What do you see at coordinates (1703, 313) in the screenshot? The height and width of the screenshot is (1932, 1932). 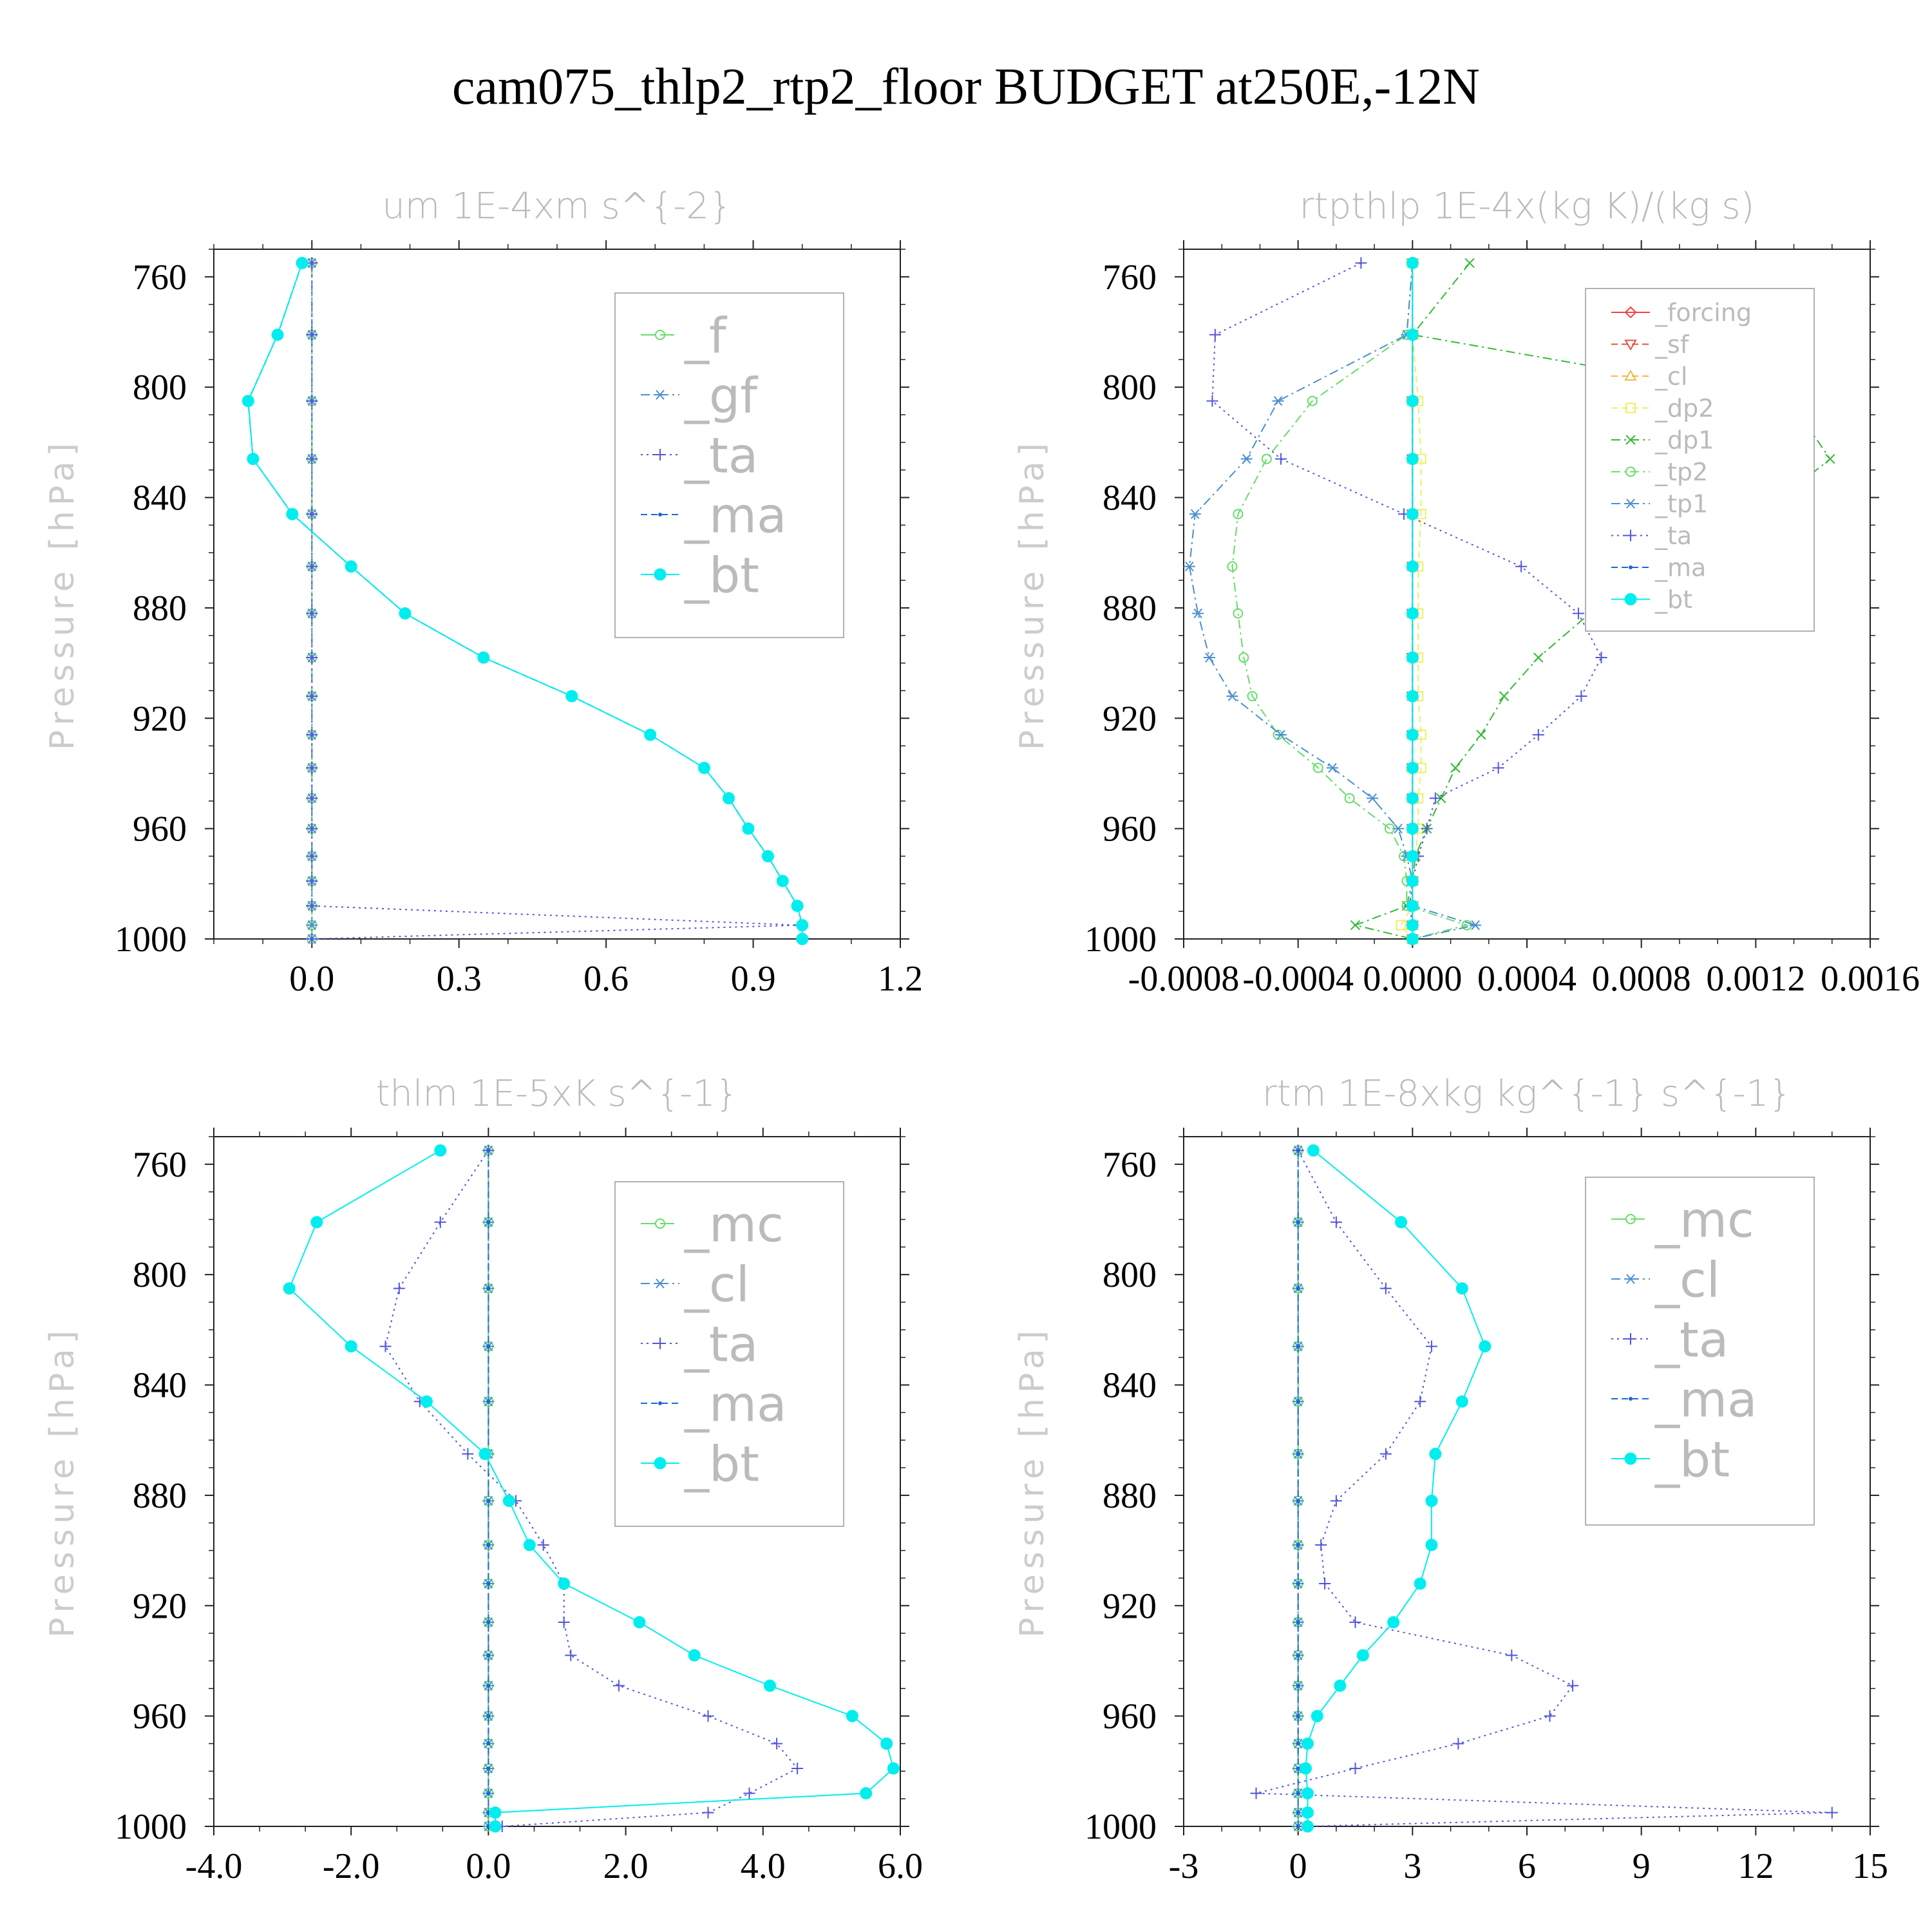 I see `legend-label: _forcing` at bounding box center [1703, 313].